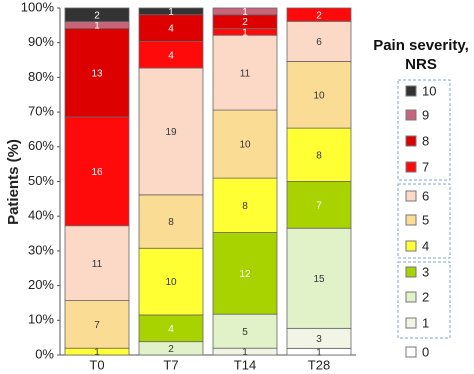 Image resolution: width=474 pixels, height=374 pixels. What do you see at coordinates (425, 322) in the screenshot?
I see `legend-label: 1` at bounding box center [425, 322].